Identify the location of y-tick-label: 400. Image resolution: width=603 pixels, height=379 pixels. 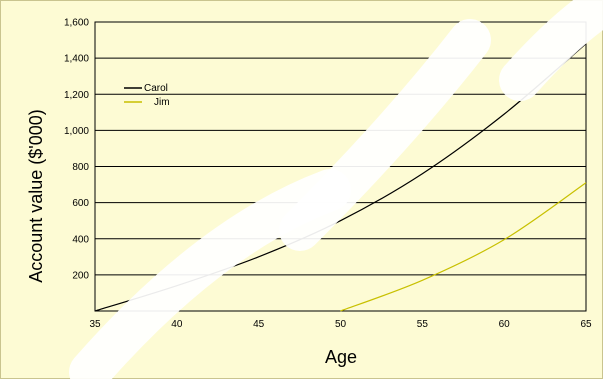
(80, 239).